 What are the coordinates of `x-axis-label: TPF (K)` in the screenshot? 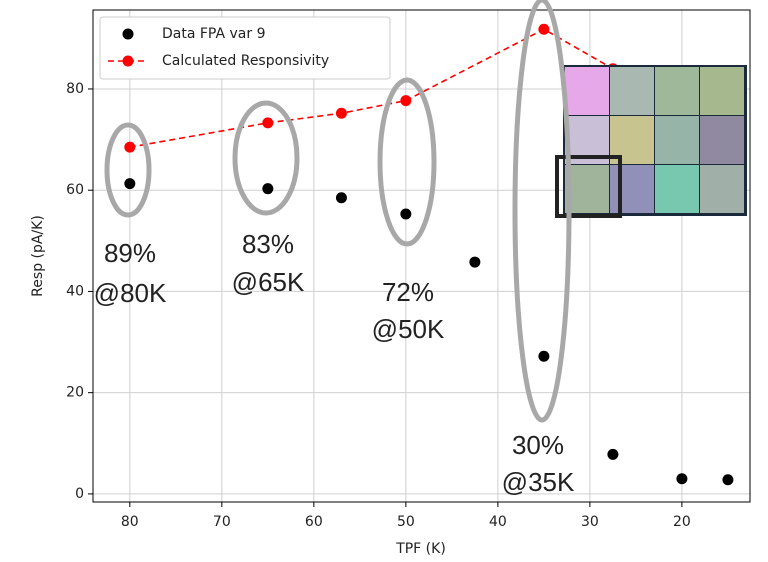 It's located at (420, 549).